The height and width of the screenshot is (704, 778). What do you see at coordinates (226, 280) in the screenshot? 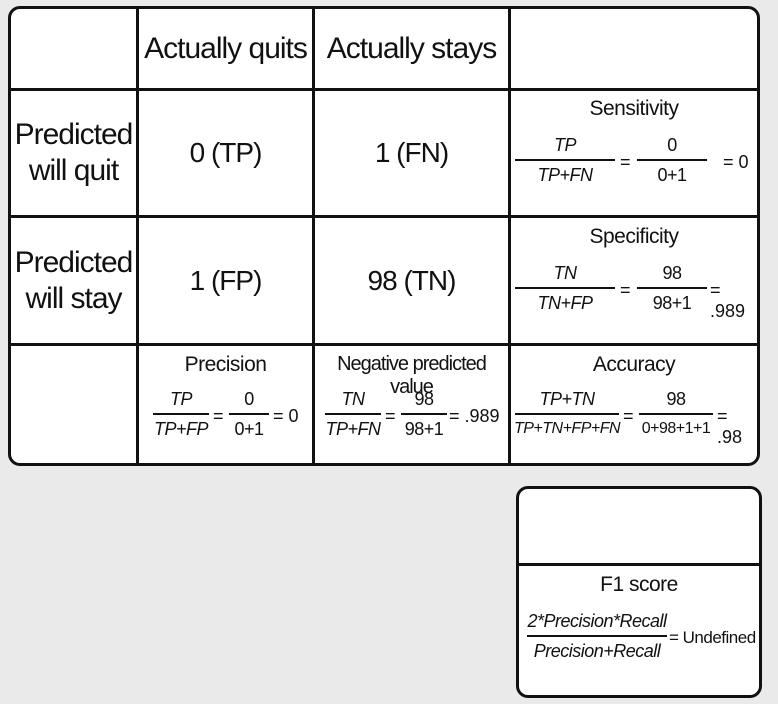
I see `cell-false-positive: 1 (FP)` at bounding box center [226, 280].